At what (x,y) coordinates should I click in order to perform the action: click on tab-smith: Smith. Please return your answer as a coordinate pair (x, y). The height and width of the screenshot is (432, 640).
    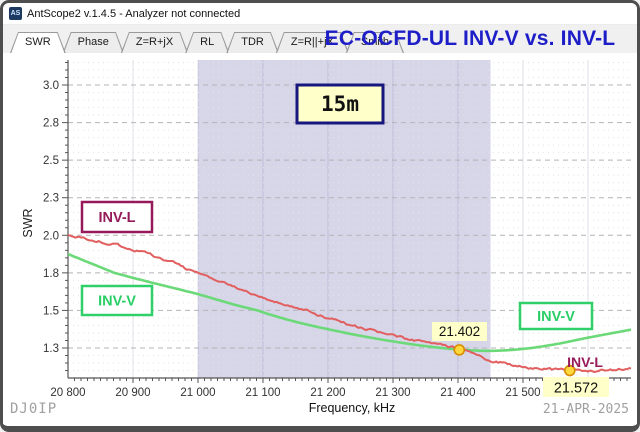
    Looking at the image, I should click on (375, 42).